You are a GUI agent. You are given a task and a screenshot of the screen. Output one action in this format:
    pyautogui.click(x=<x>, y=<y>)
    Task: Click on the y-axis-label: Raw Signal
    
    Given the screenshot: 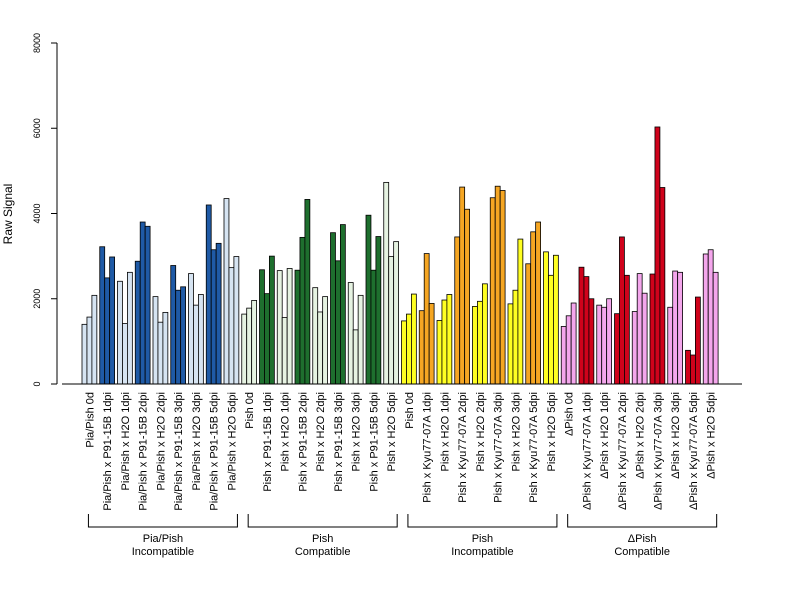 What is the action you would take?
    pyautogui.click(x=8, y=214)
    